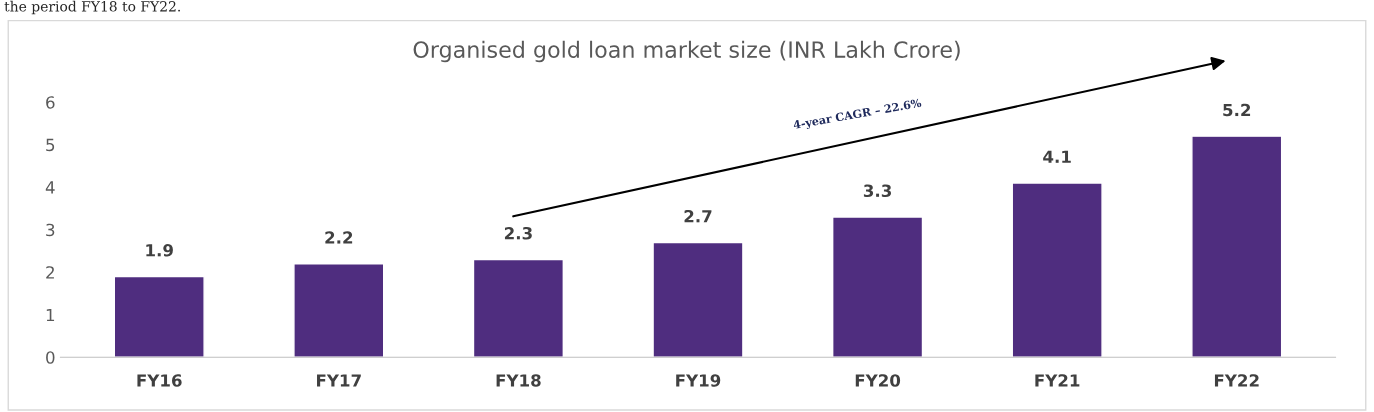 The image size is (1374, 412). What do you see at coordinates (698, 380) in the screenshot?
I see `x-tick-label: FY19` at bounding box center [698, 380].